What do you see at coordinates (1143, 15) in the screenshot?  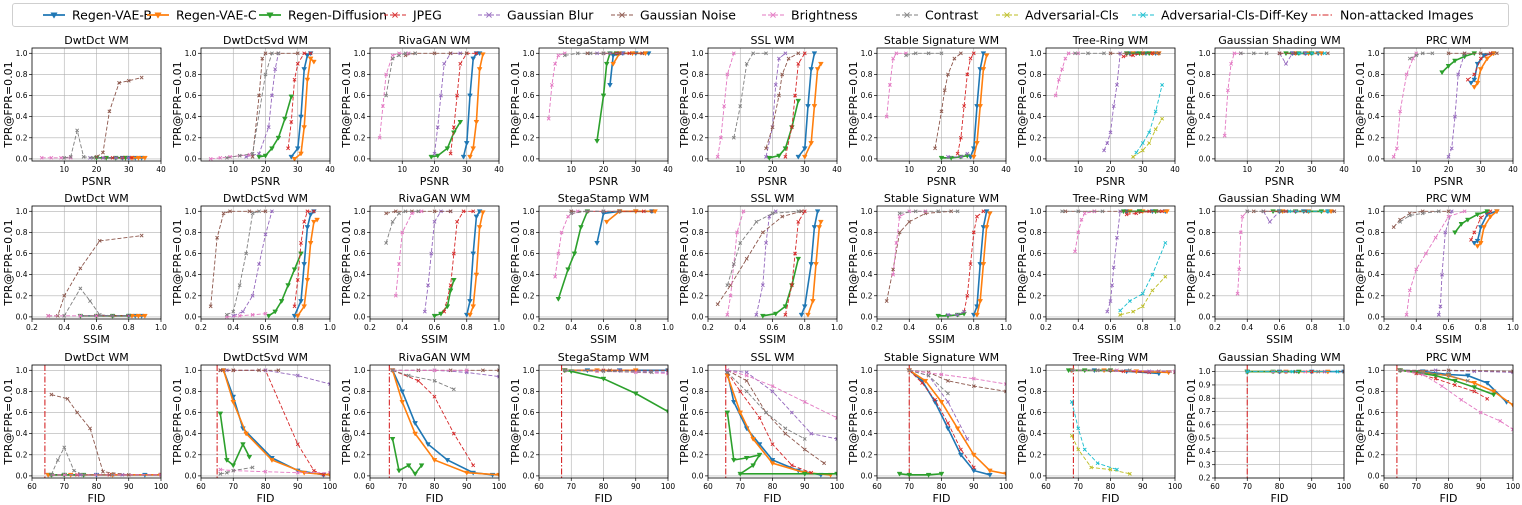 I see `legend-marker` at bounding box center [1143, 15].